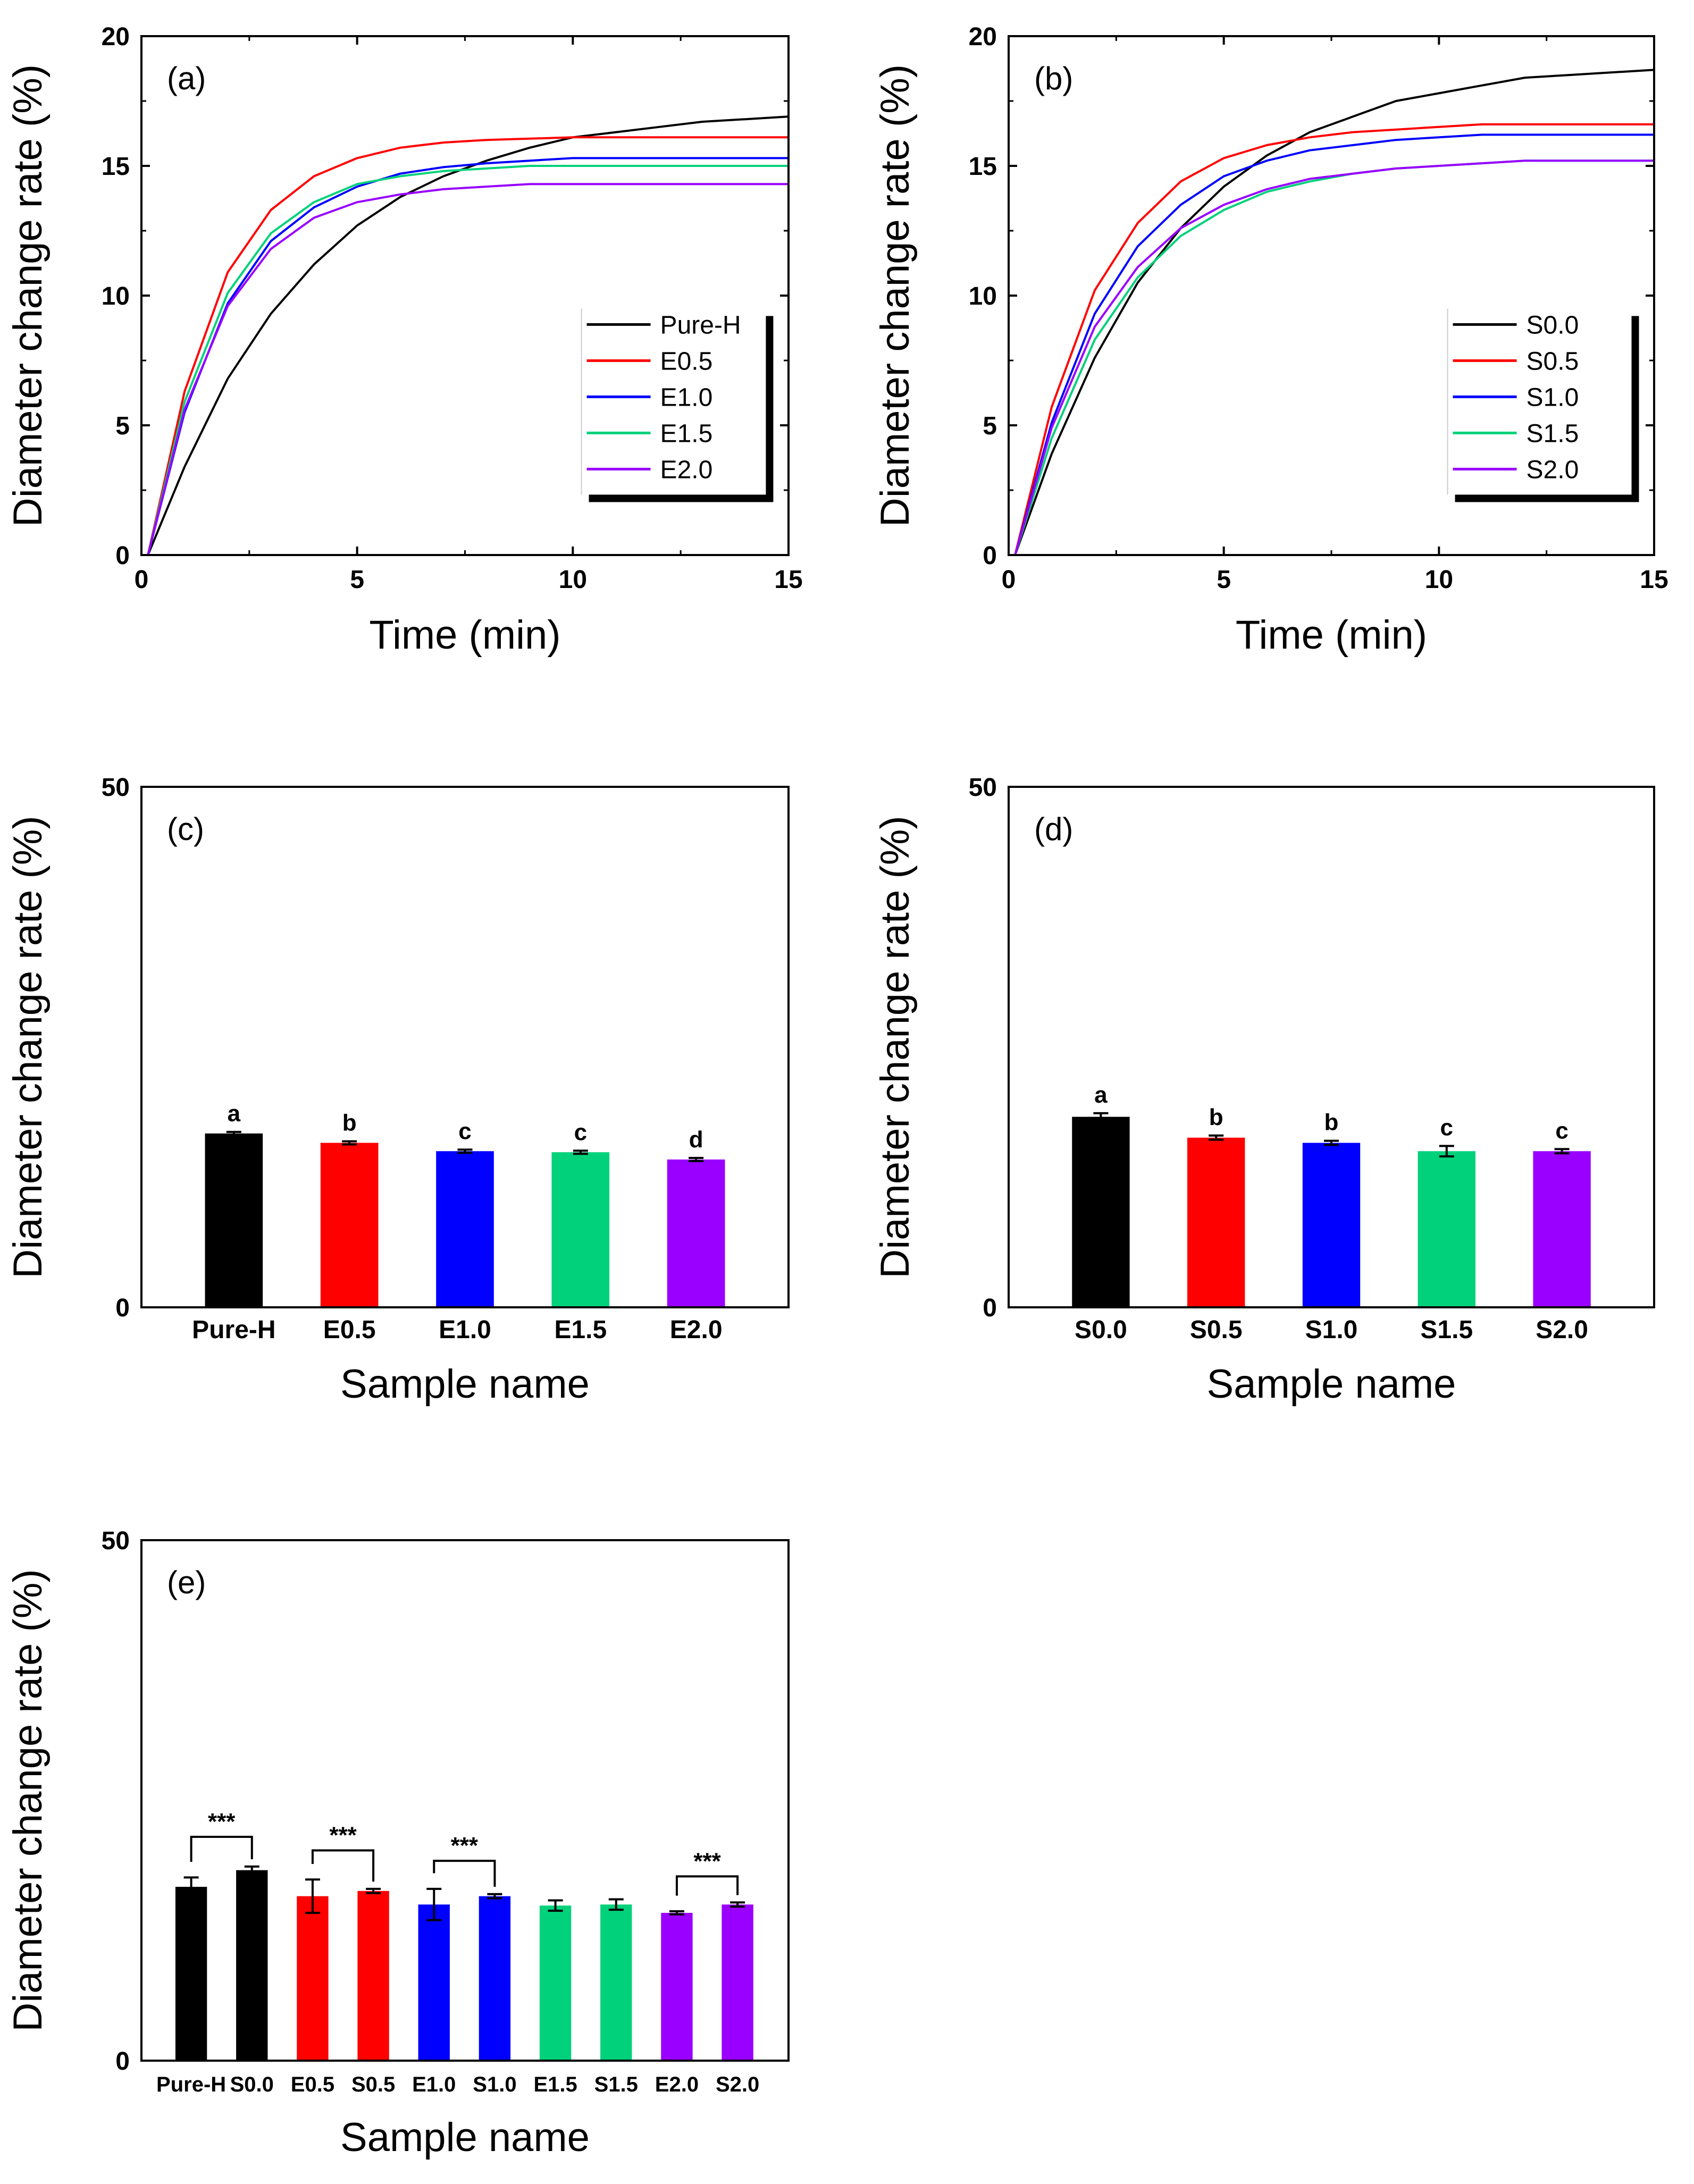 The height and width of the screenshot is (2184, 1694). Describe the element at coordinates (1331, 357) in the screenshot. I see `series-line-S2.0` at that location.